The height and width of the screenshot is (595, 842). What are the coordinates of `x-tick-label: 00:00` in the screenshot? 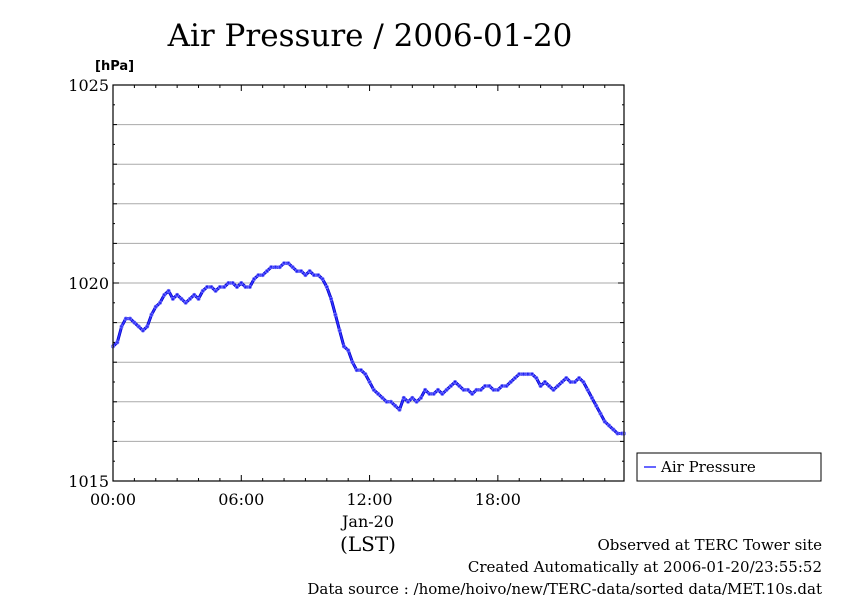 It's located at (113, 499).